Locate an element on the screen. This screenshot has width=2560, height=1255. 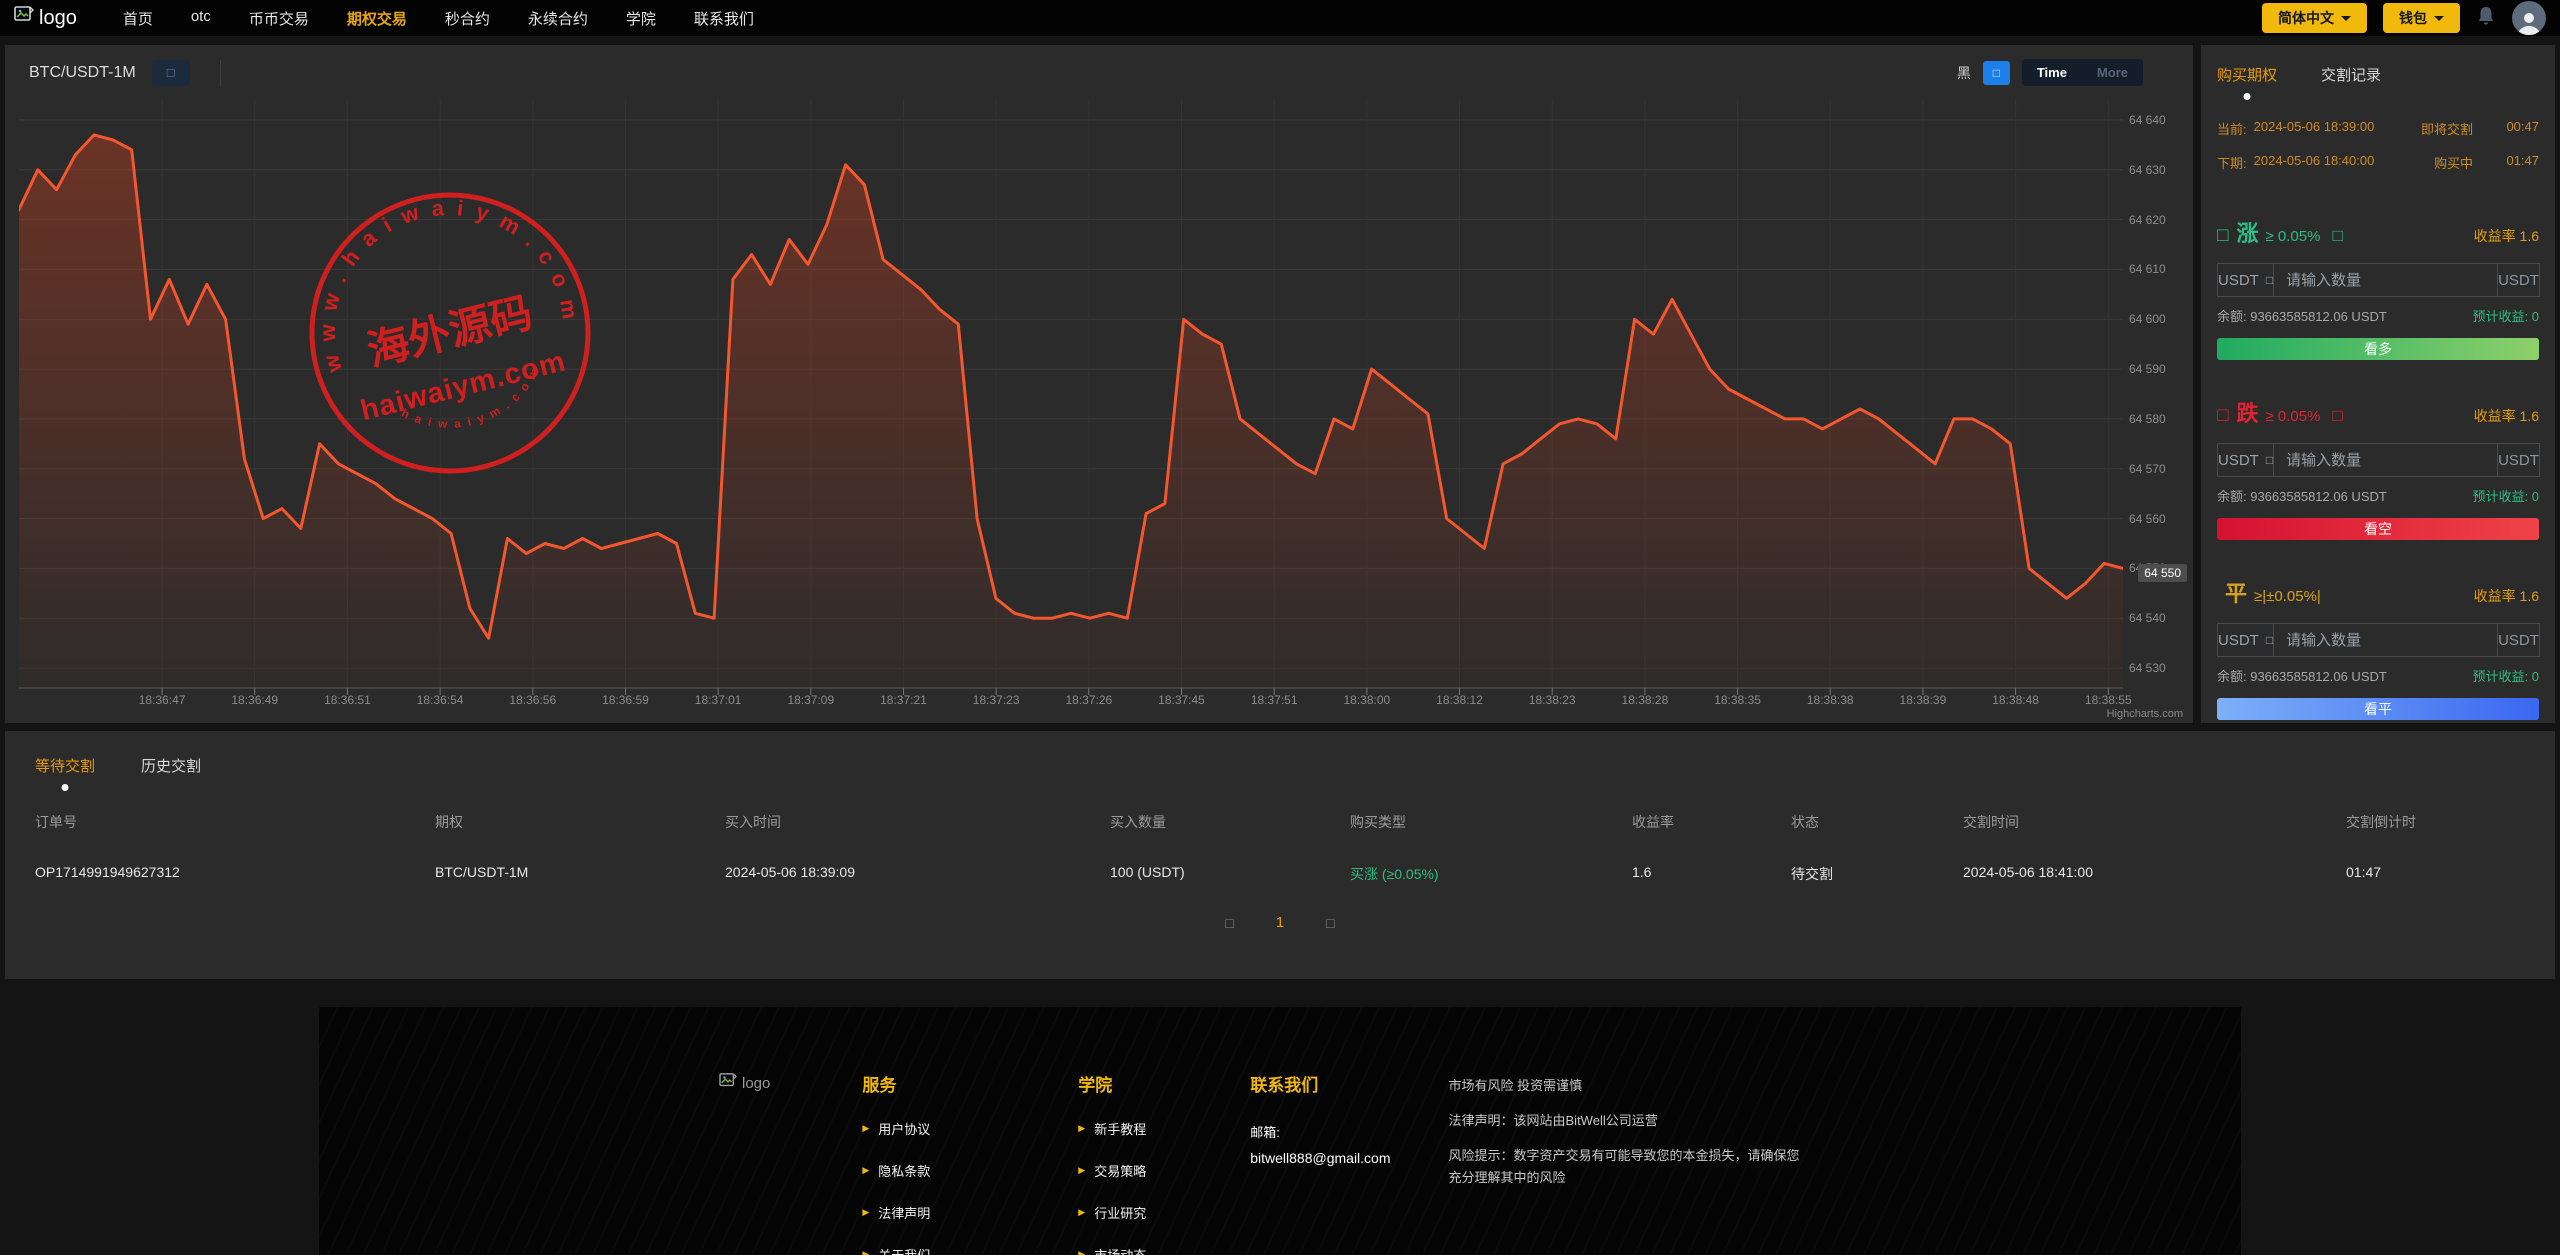
next-page-icon: □ is located at coordinates (1330, 922).